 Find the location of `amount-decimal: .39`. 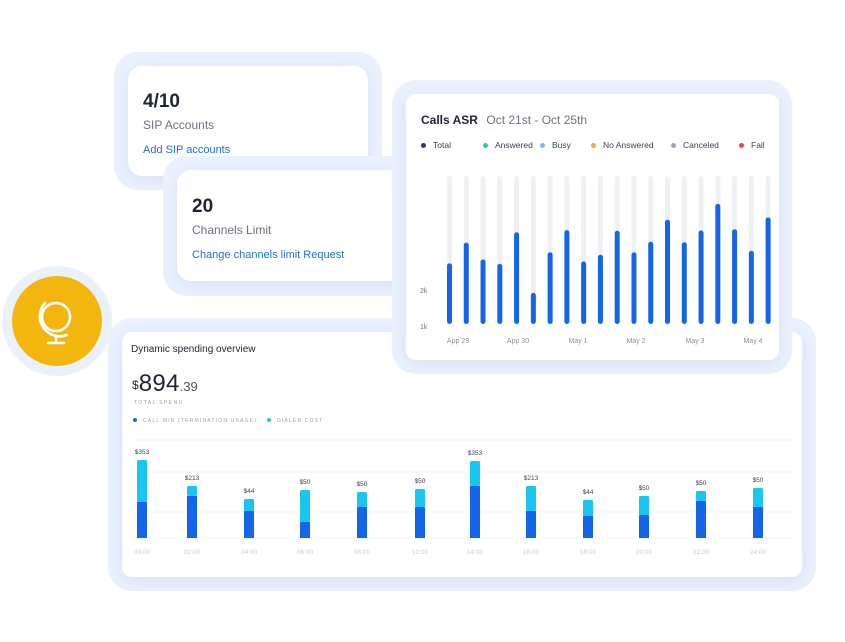

amount-decimal: .39 is located at coordinates (188, 386).